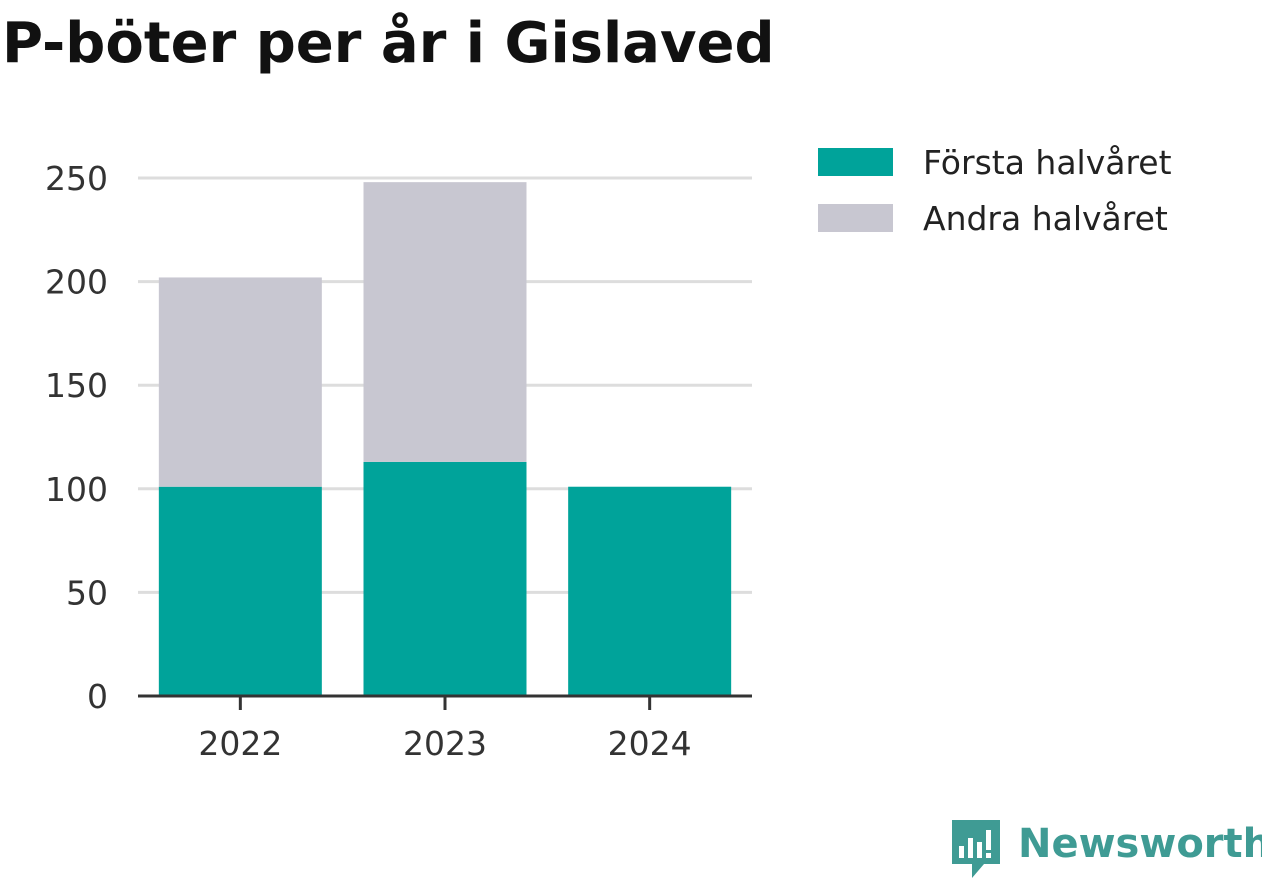 The width and height of the screenshot is (1262, 882). Describe the element at coordinates (976, 849) in the screenshot. I see `newsworthy-logo-icon` at that location.